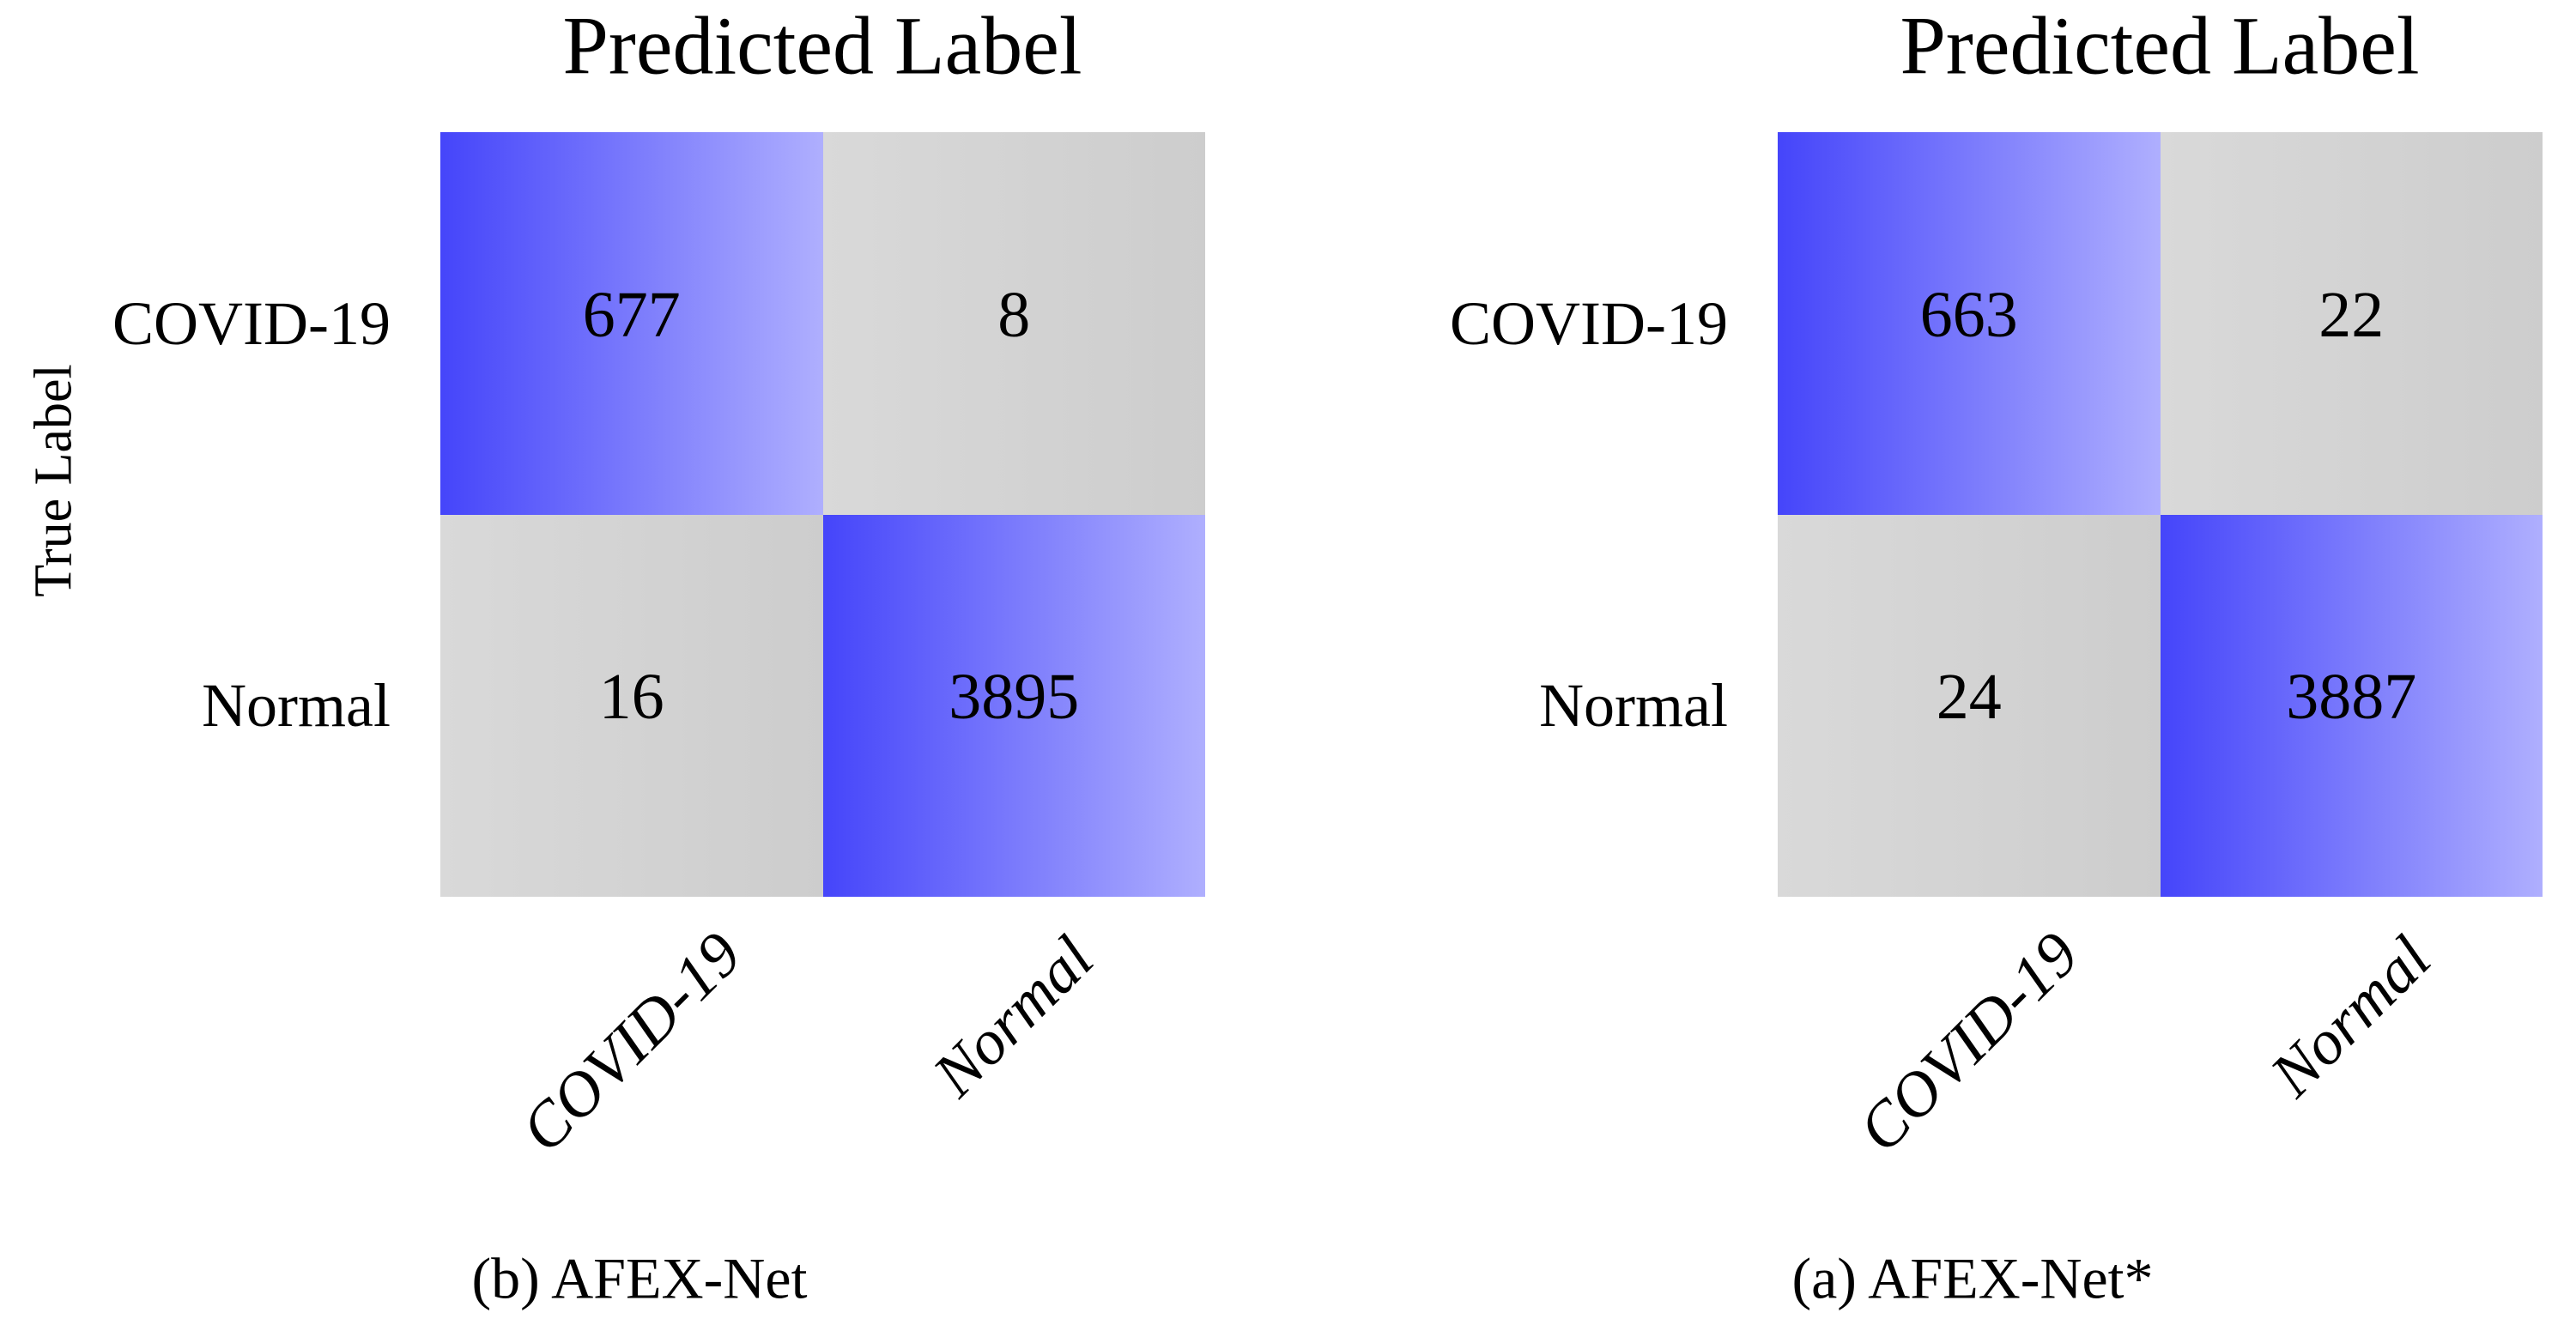 The image size is (2576, 1331). What do you see at coordinates (1969, 697) in the screenshot?
I see `cell-value: 24` at bounding box center [1969, 697].